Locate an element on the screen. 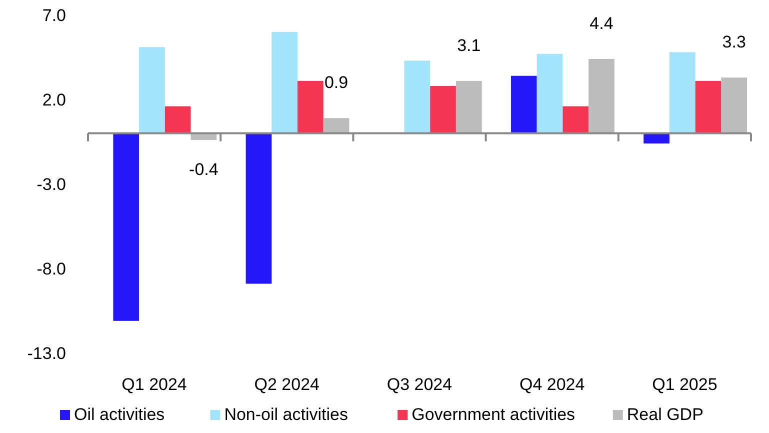 This screenshot has height=433, width=769. data-label: 3.1 is located at coordinates (469, 45).